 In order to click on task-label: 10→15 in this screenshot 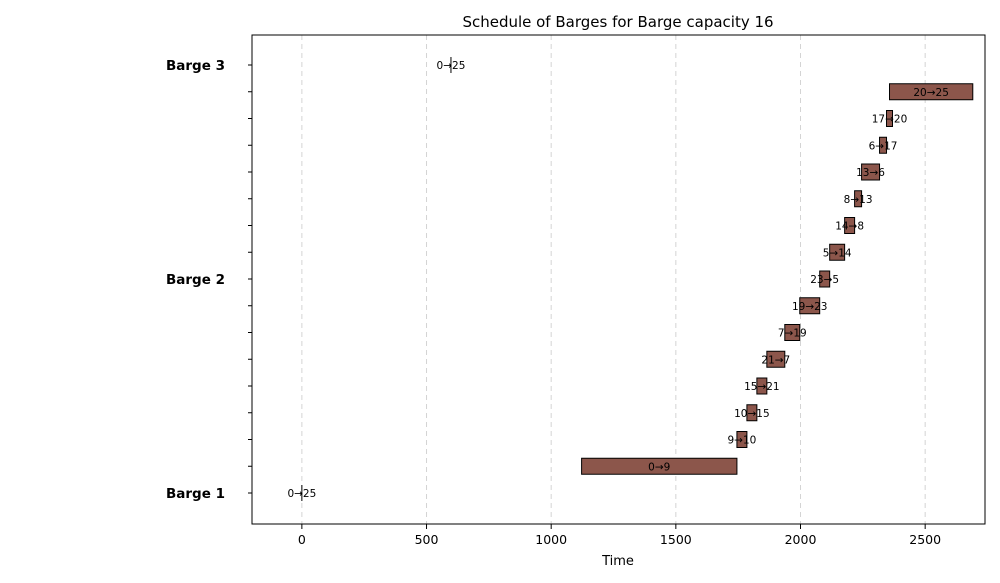, I will do `click(752, 414)`.